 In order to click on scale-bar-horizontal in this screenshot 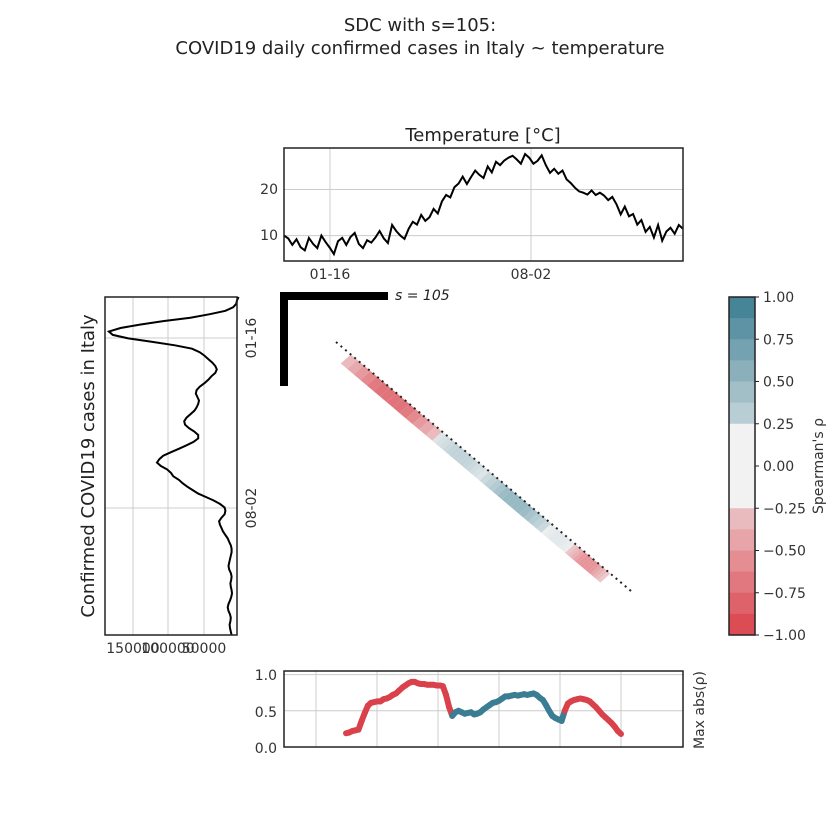, I will do `click(334, 296)`.